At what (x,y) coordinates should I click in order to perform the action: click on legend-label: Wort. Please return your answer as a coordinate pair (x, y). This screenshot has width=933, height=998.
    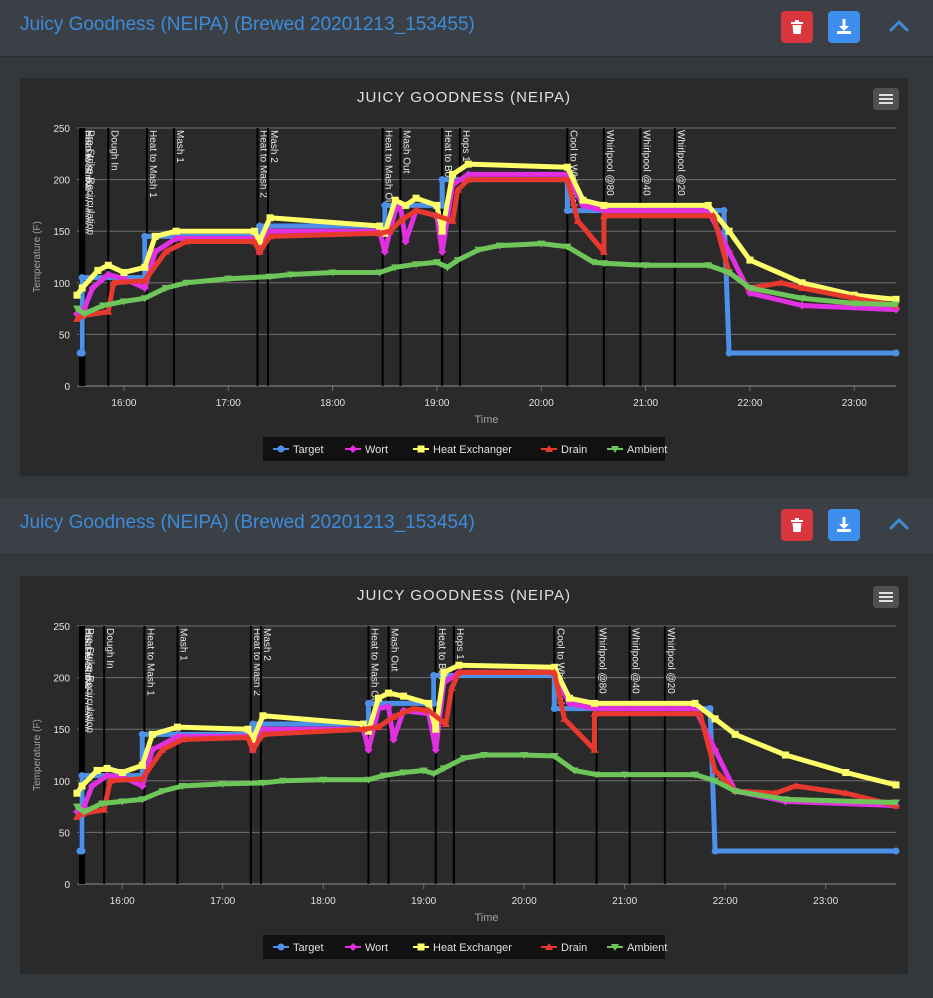
    Looking at the image, I should click on (376, 948).